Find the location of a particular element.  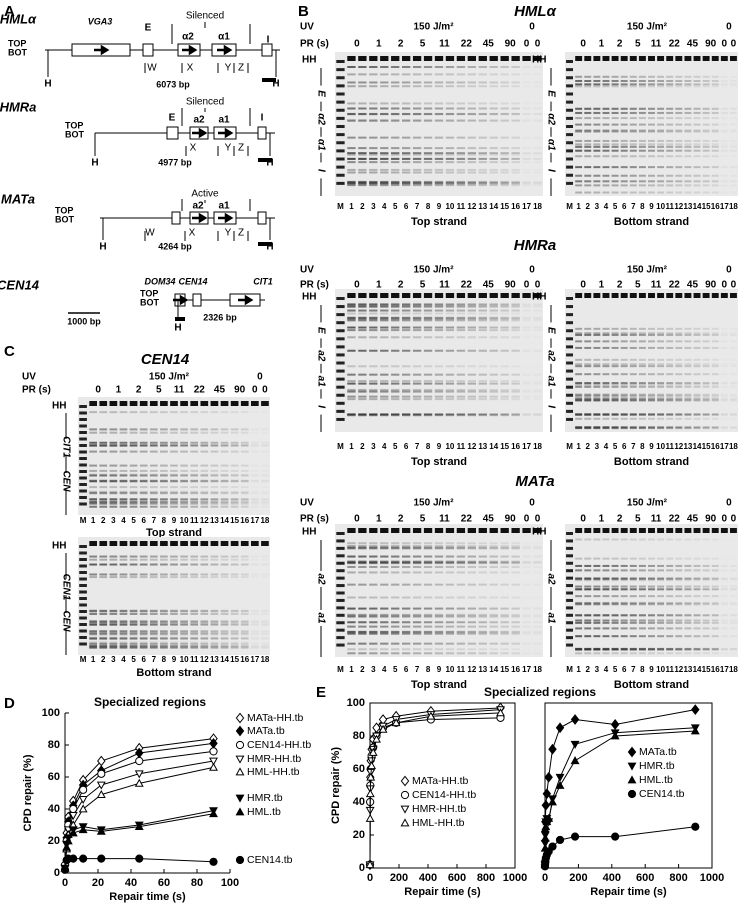

time-label: 90 is located at coordinates (511, 519).